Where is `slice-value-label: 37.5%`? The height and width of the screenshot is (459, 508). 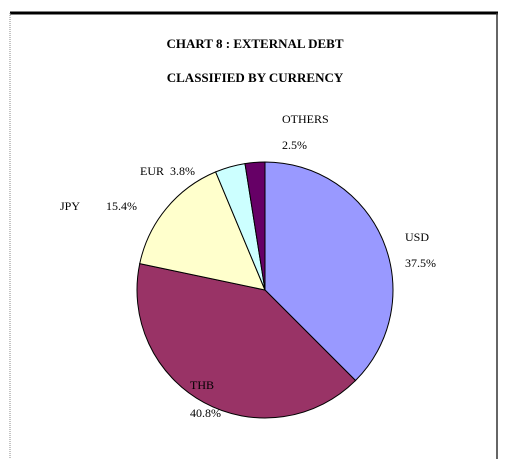
slice-value-label: 37.5% is located at coordinates (420, 263).